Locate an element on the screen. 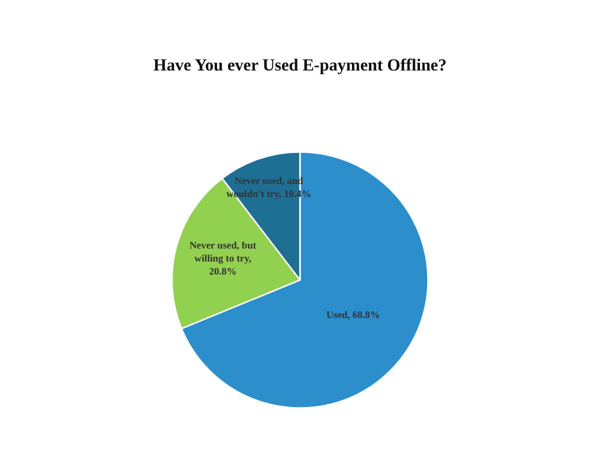 This screenshot has height=450, width=600. data-label: Used, 68.8% is located at coordinates (353, 316).